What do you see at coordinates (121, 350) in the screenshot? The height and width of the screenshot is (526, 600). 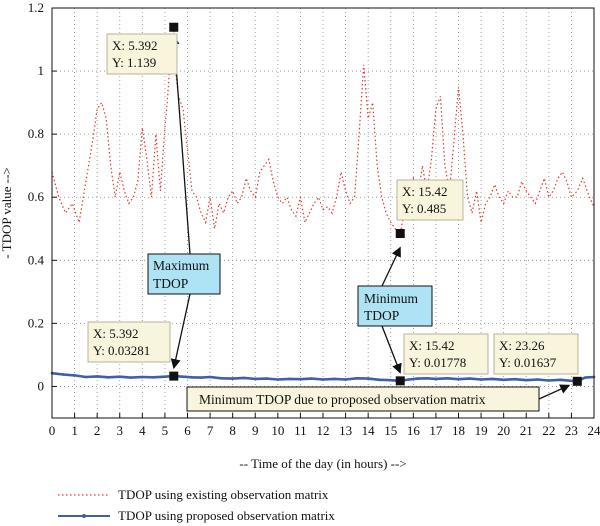 I see `data-tip-y: Y: 0.03281` at bounding box center [121, 350].